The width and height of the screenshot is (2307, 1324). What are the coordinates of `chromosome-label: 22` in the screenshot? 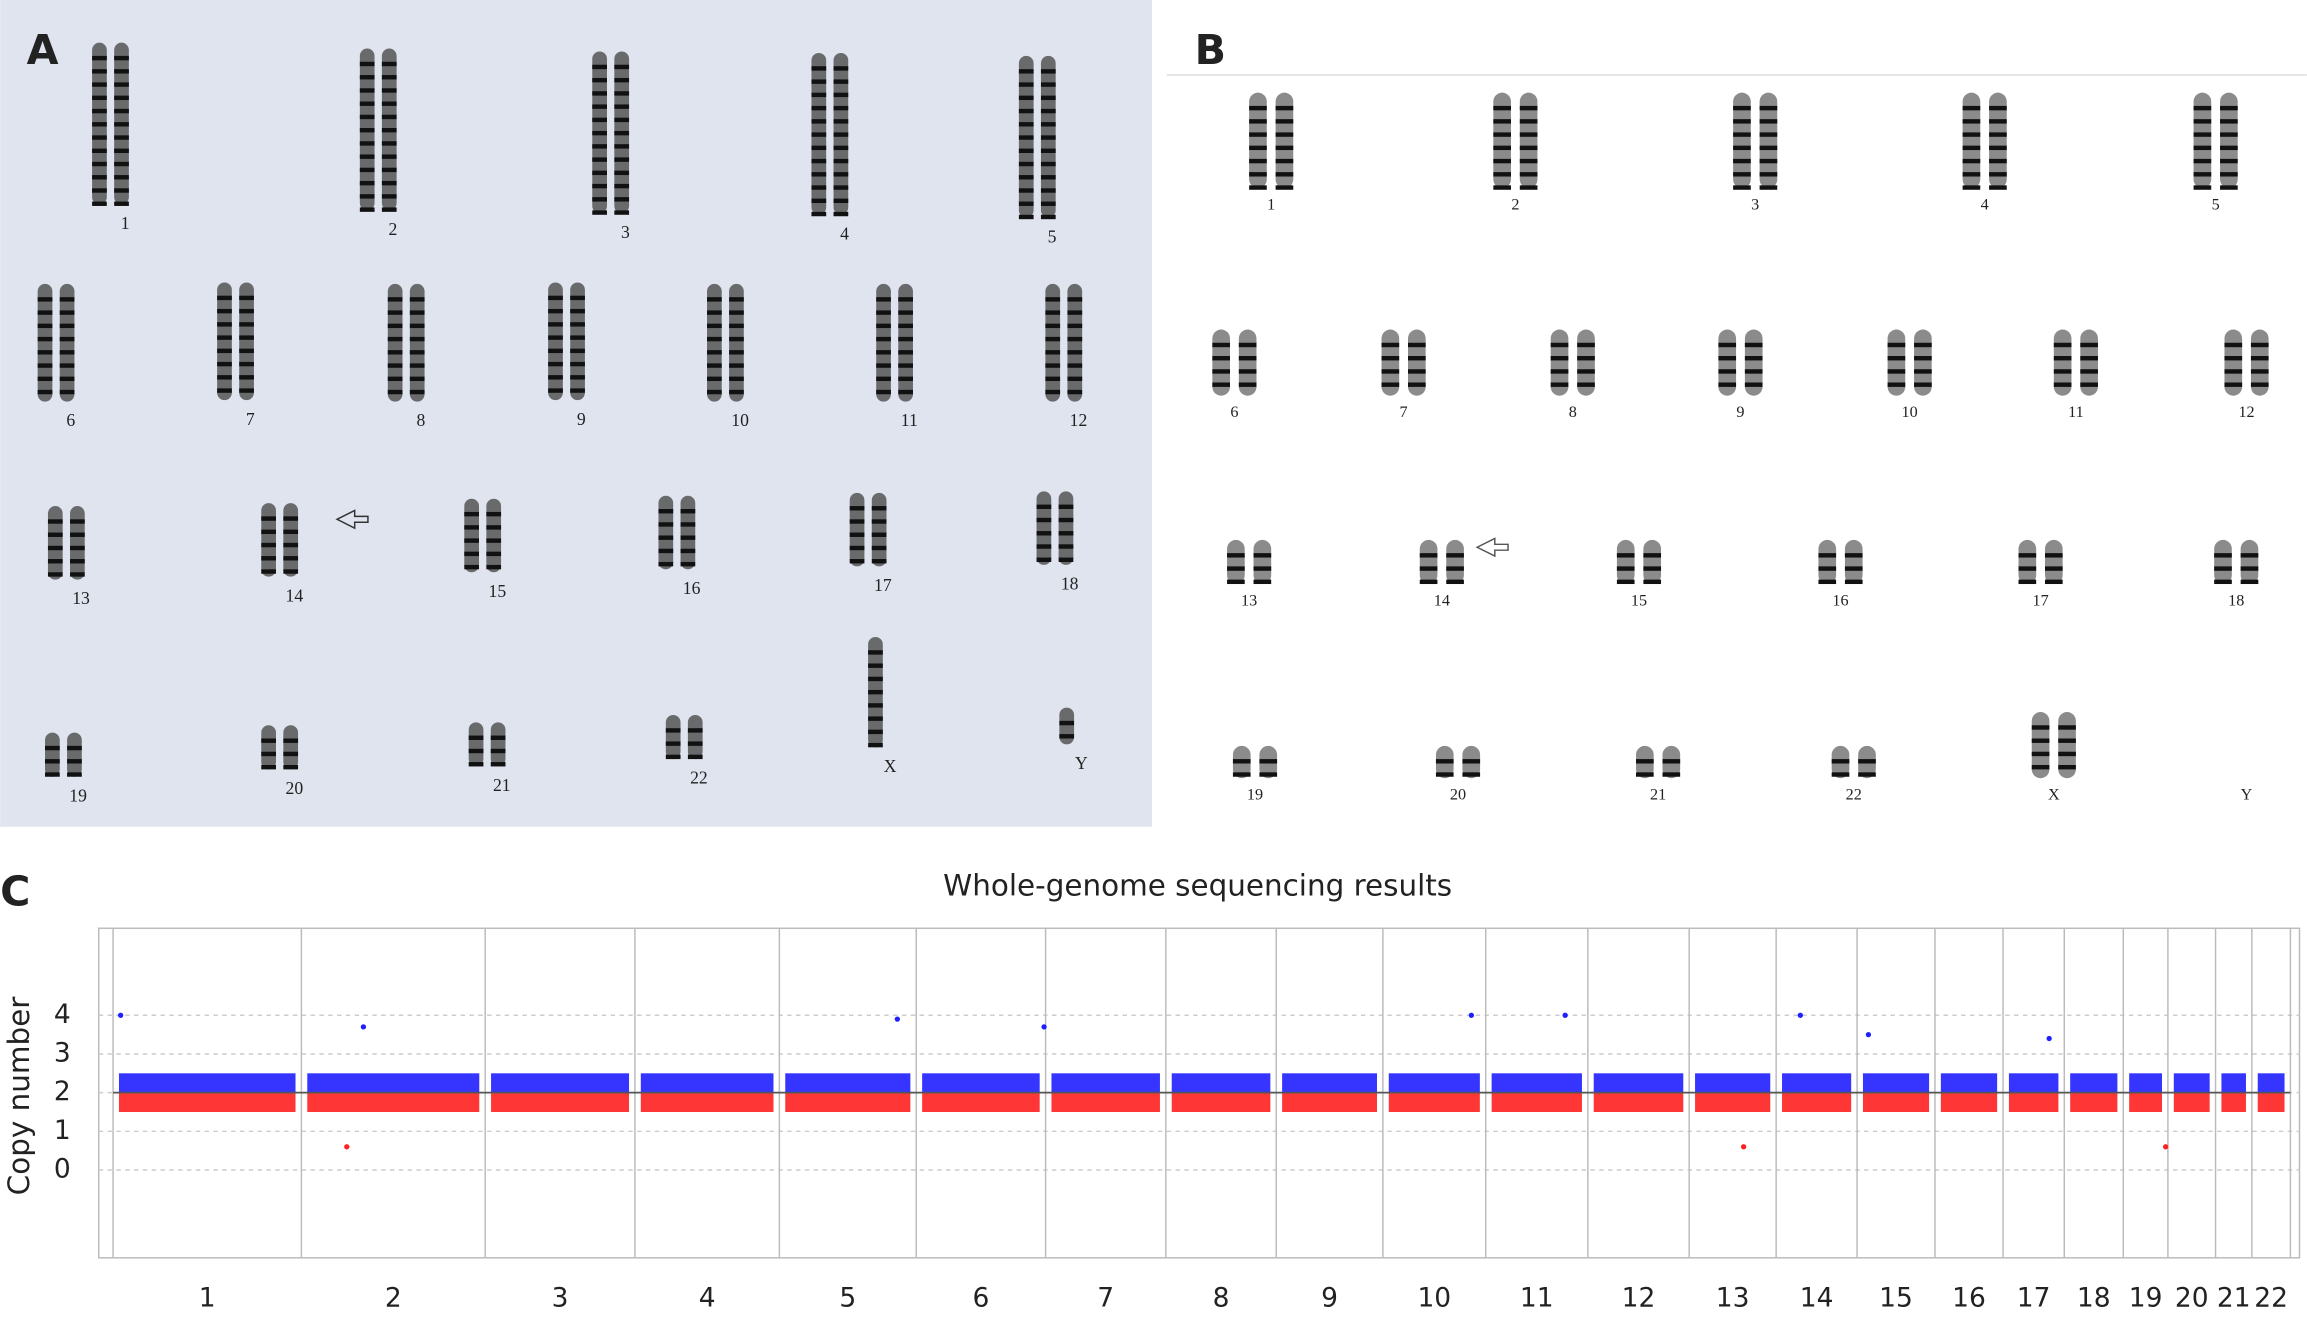 It's located at (699, 778).